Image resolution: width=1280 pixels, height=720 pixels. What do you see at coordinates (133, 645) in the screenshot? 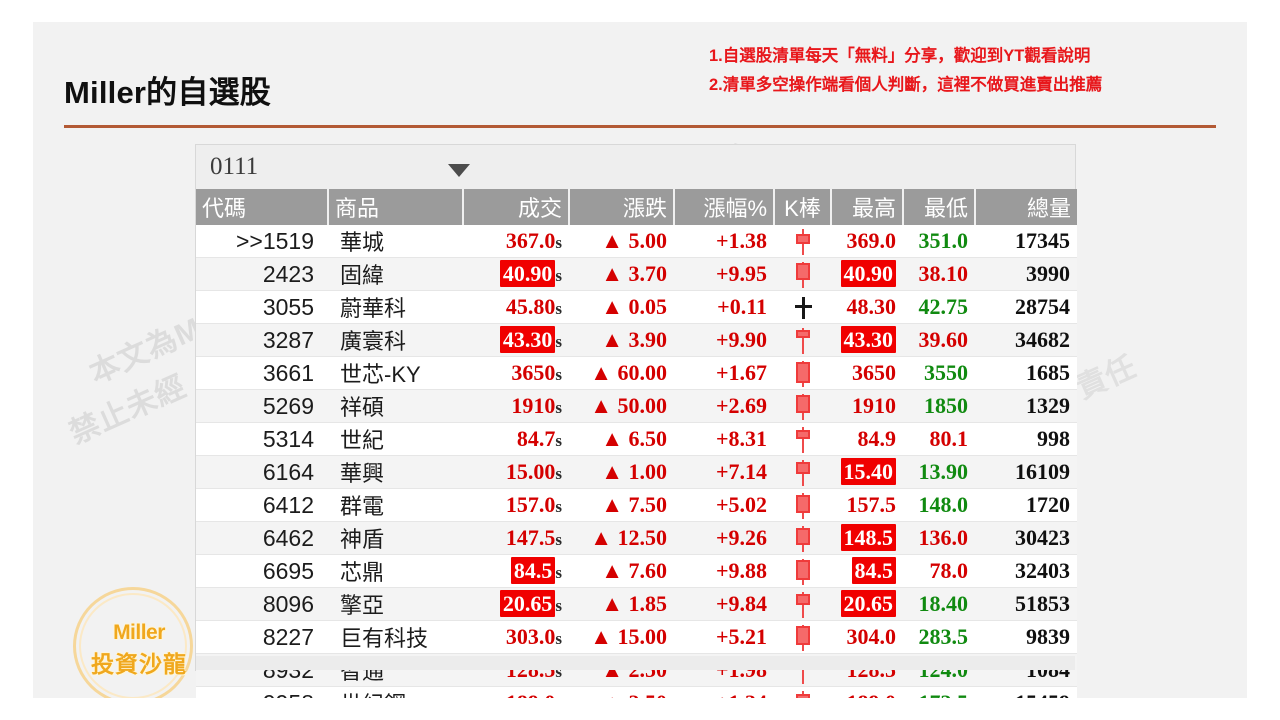
I see `logo-ring-inner` at bounding box center [133, 645].